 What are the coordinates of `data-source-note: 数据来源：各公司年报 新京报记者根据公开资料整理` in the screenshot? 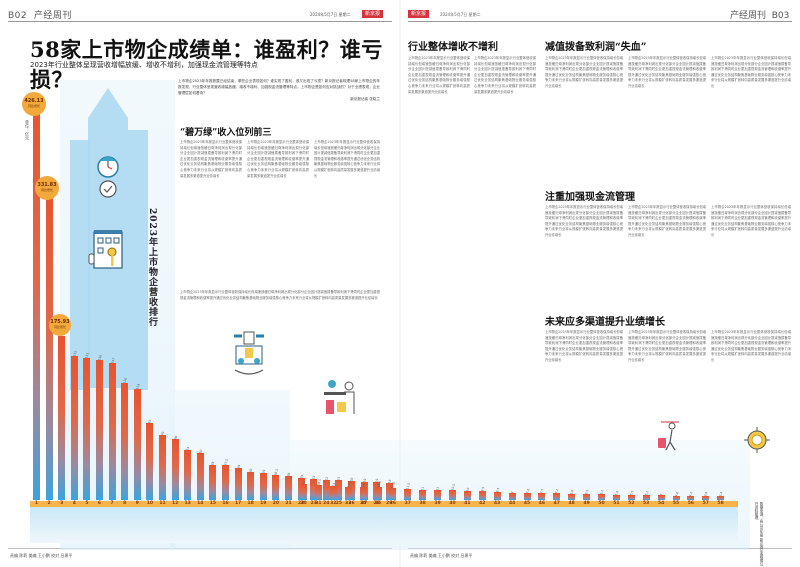 It's located at (759, 534).